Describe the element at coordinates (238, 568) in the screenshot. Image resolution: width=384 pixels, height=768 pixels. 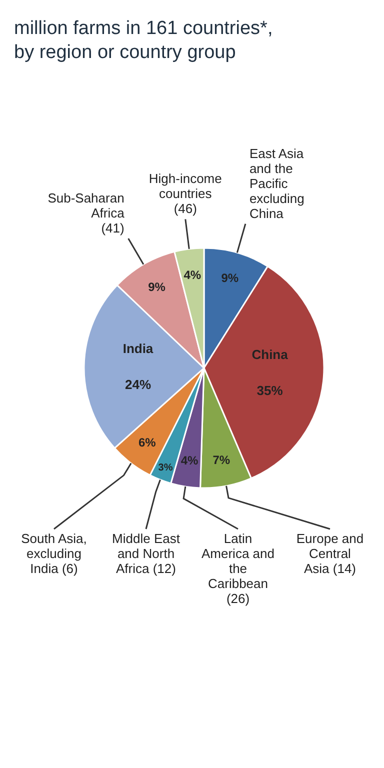
I see `slice-label: Latin America and the Caribbean (26)` at that location.